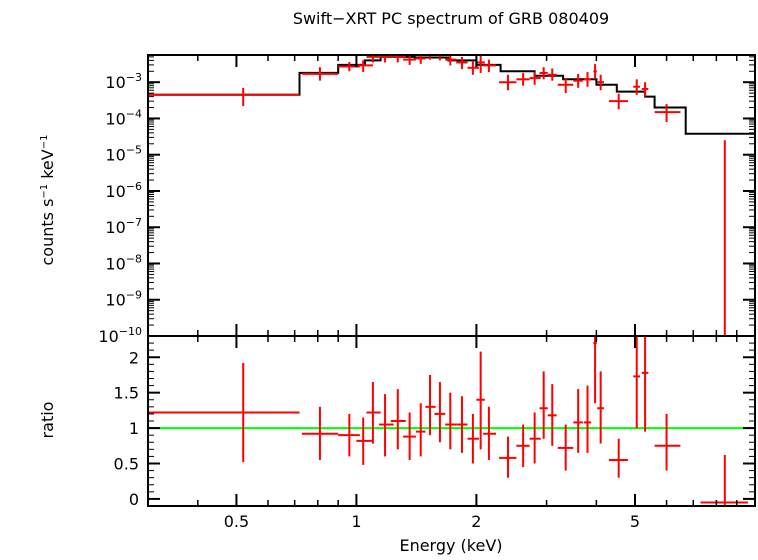  What do you see at coordinates (635, 521) in the screenshot?
I see `x-tick-label: 5` at bounding box center [635, 521].